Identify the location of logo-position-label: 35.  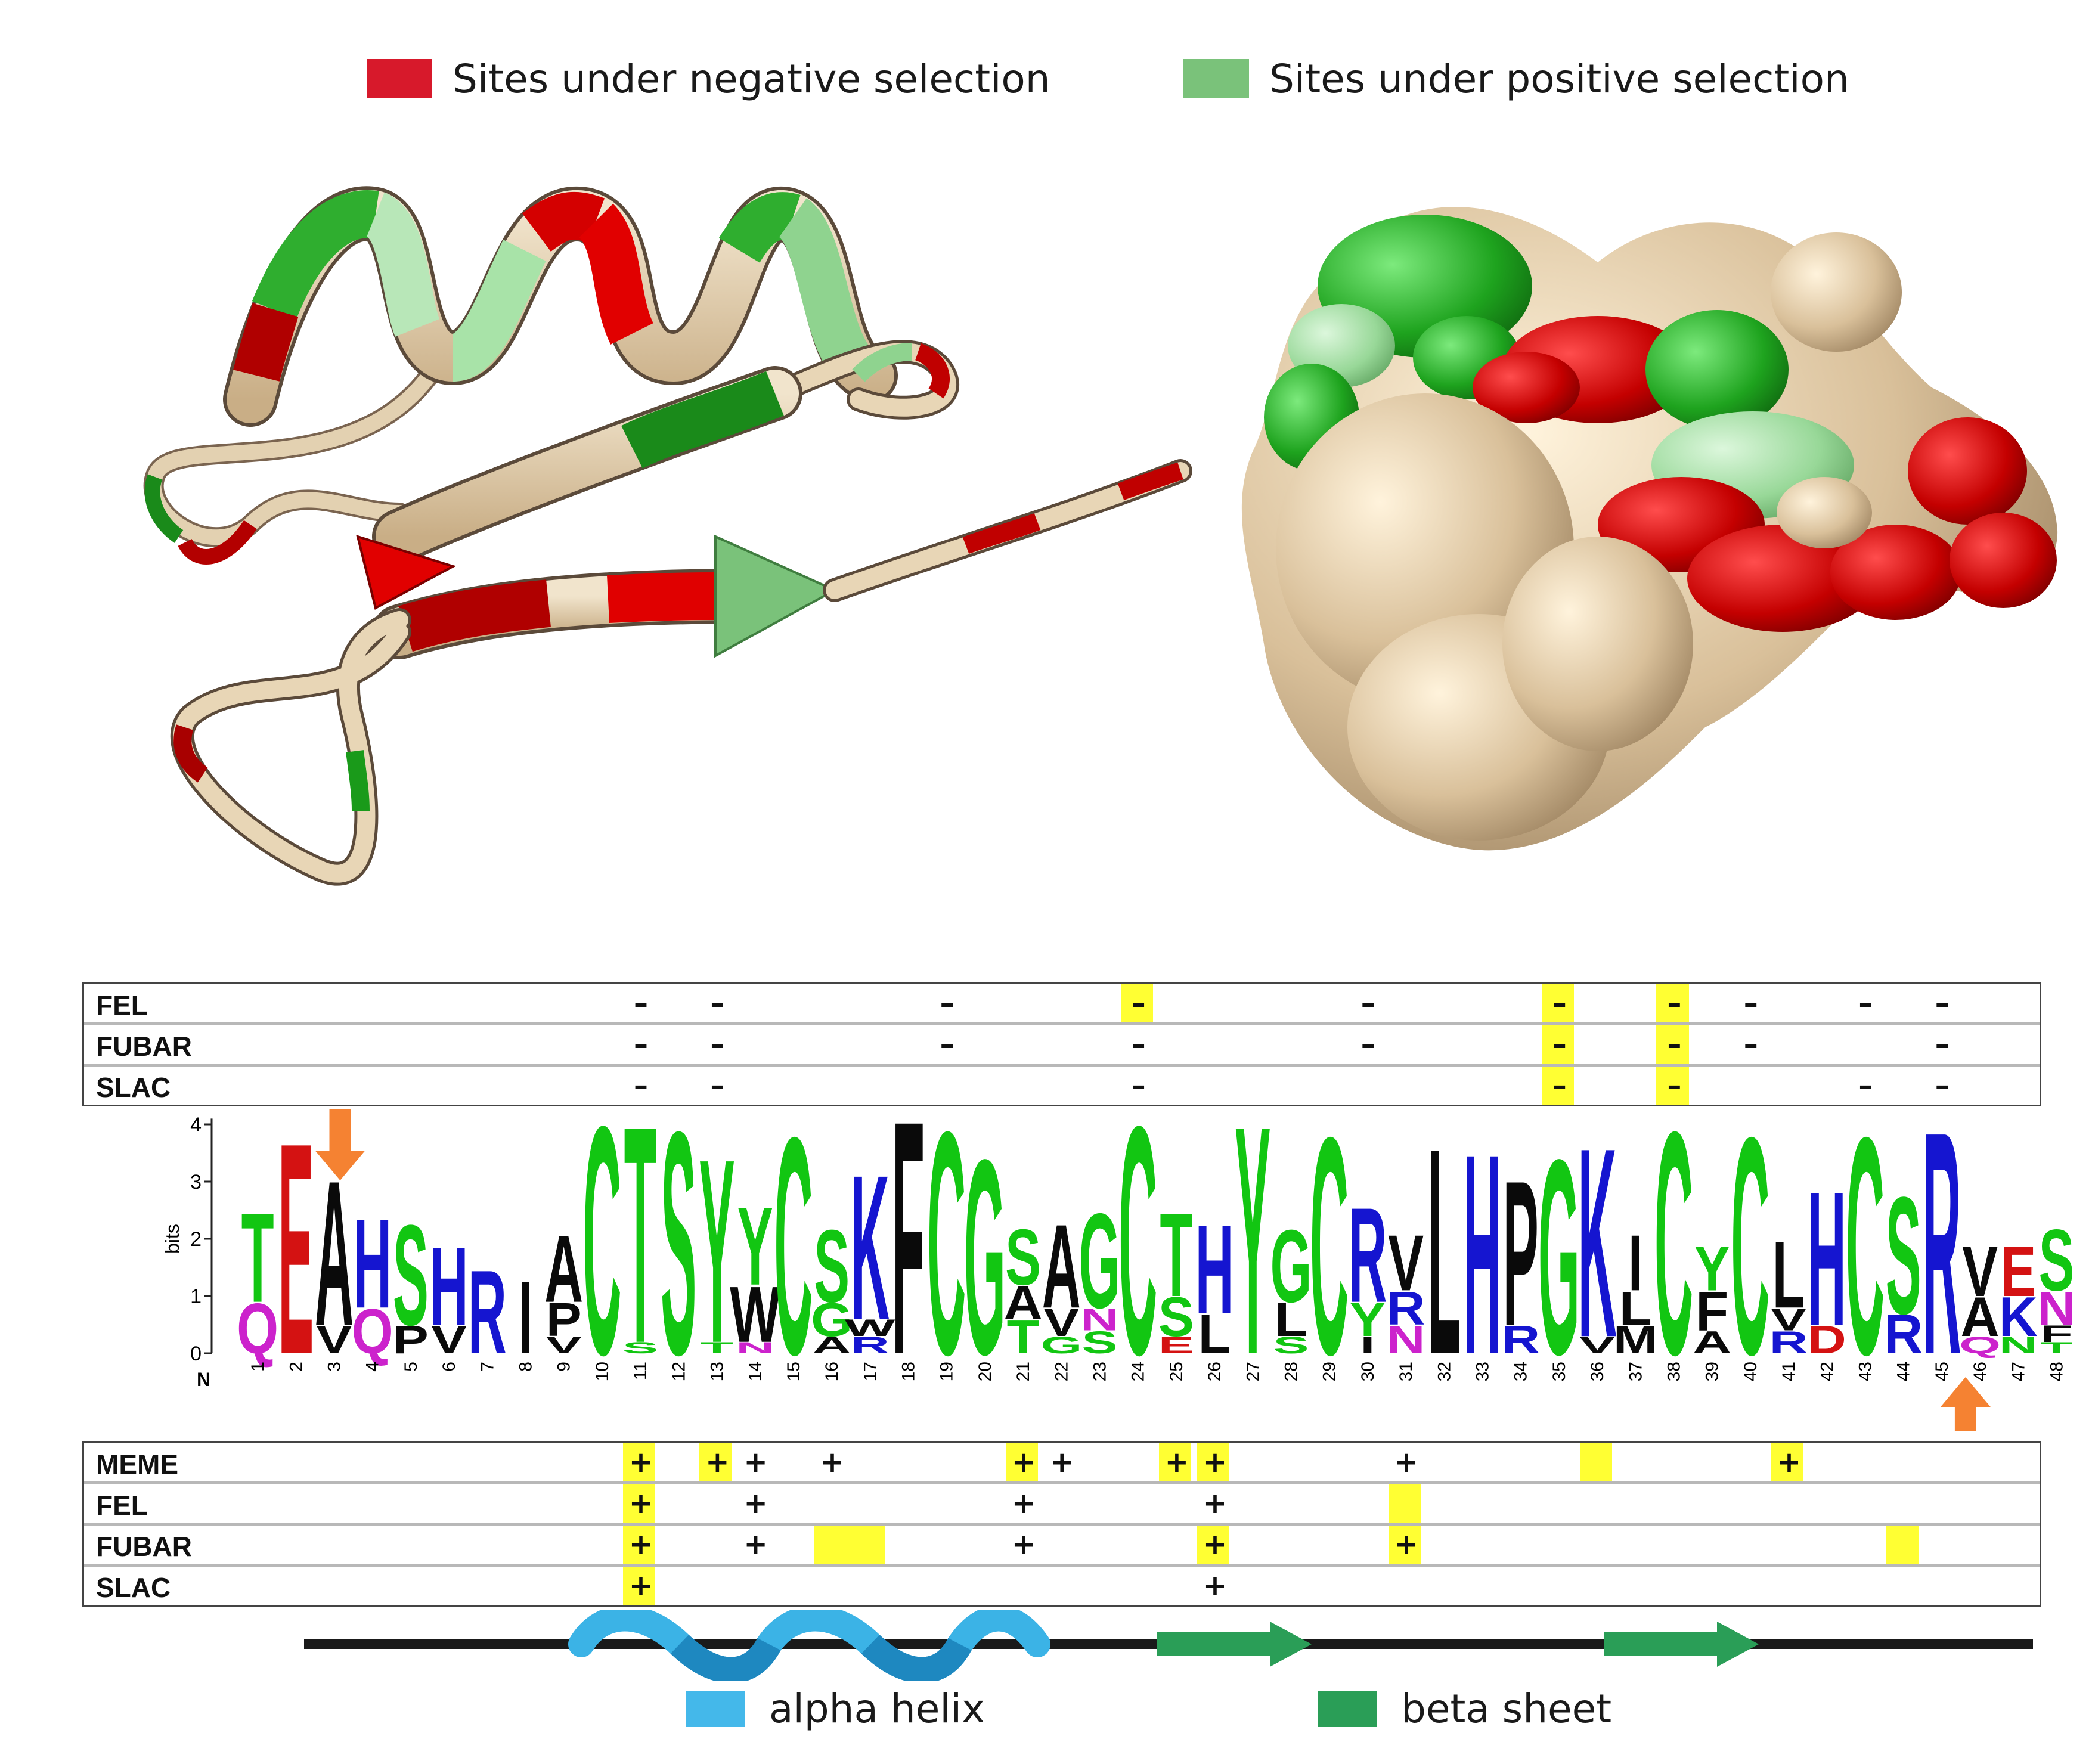
(1559, 1371).